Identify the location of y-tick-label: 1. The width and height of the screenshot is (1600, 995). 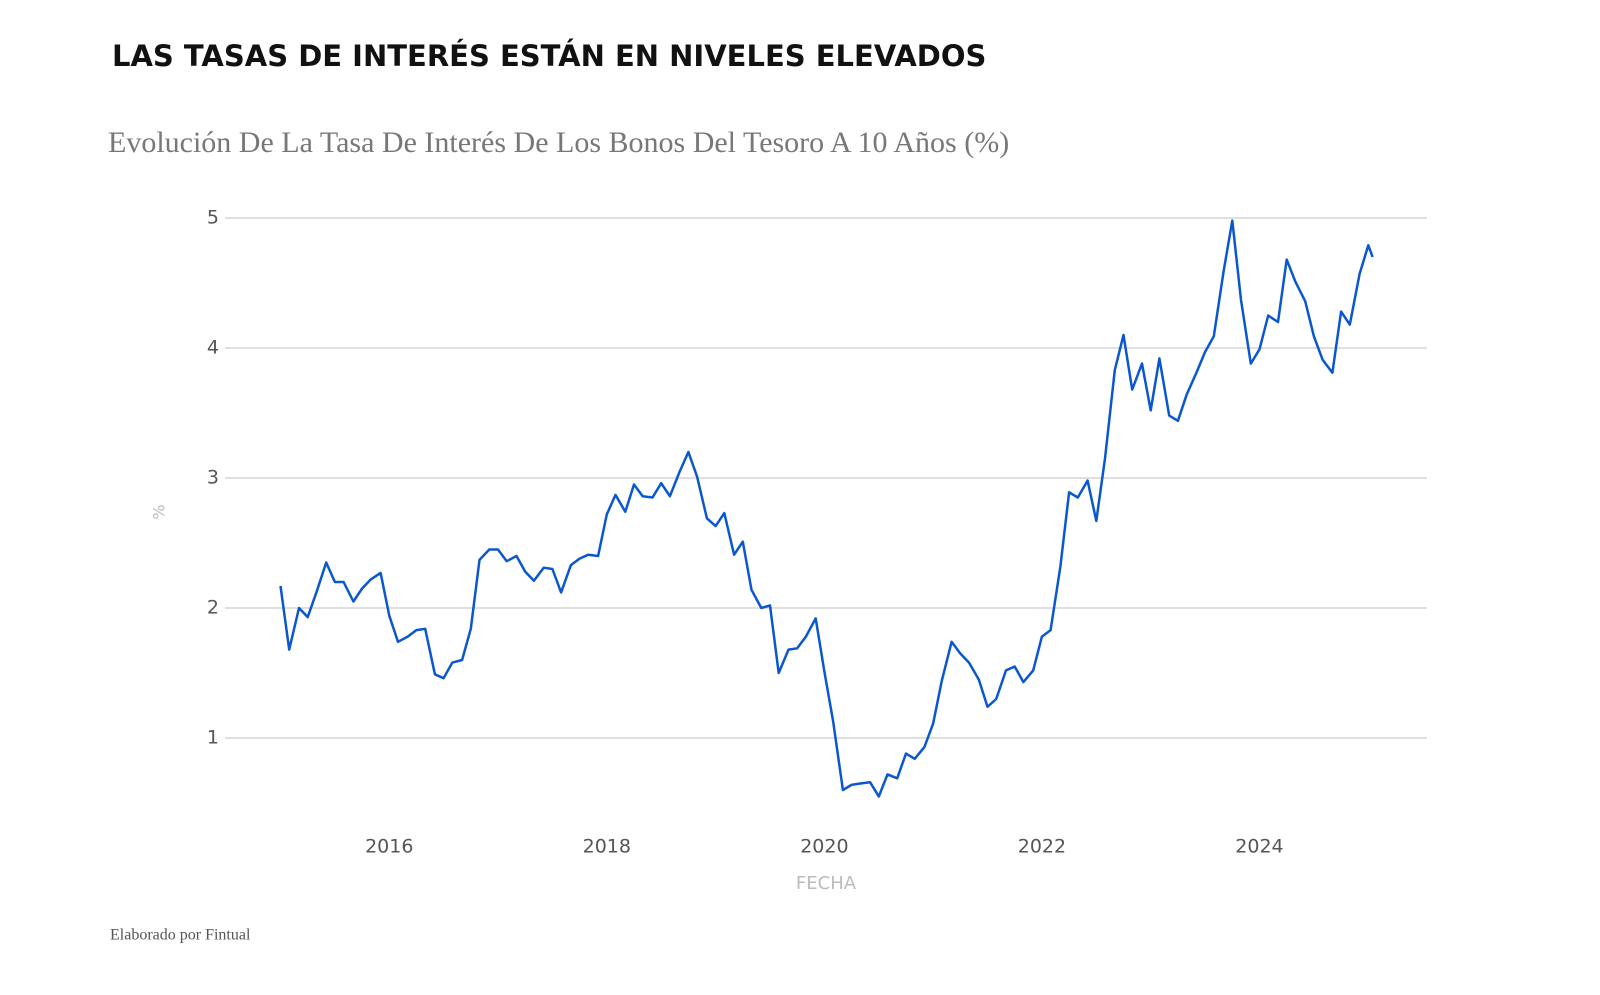
(213, 738).